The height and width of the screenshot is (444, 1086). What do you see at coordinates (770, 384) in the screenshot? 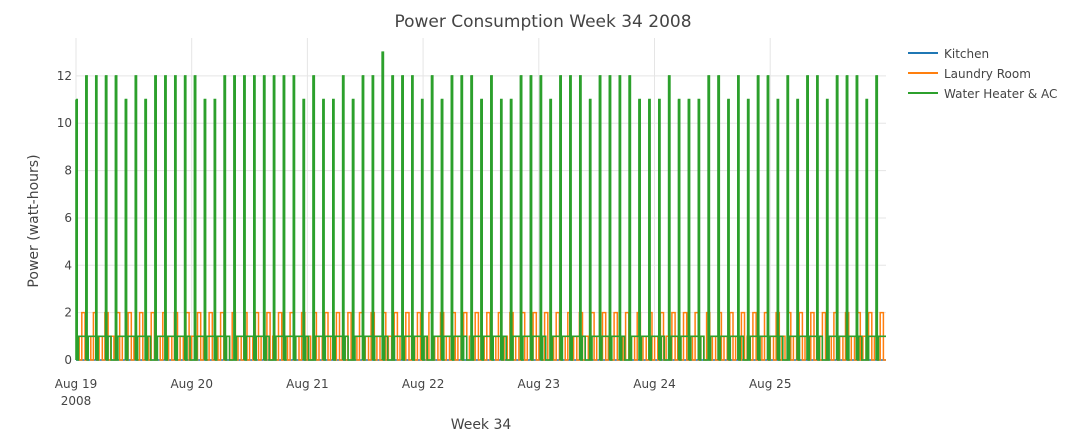
I see `x-tick-label: Aug 25` at bounding box center [770, 384].